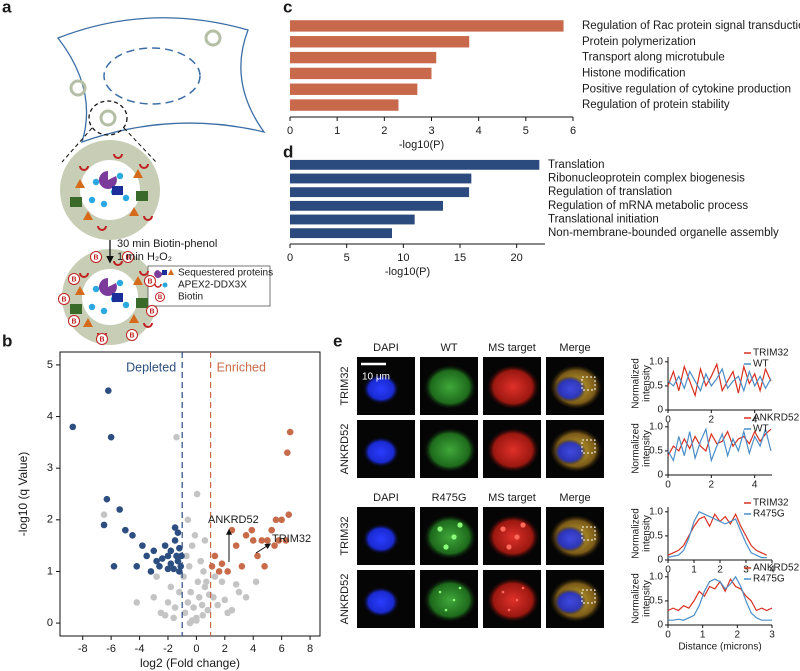 This screenshot has width=800, height=671. I want to click on cell-outline, so click(161, 80).